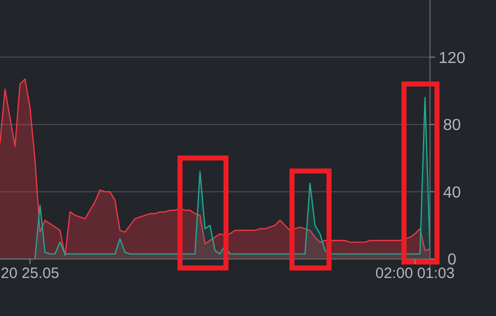 The width and height of the screenshot is (496, 316). I want to click on y-tick-label: 80, so click(452, 125).